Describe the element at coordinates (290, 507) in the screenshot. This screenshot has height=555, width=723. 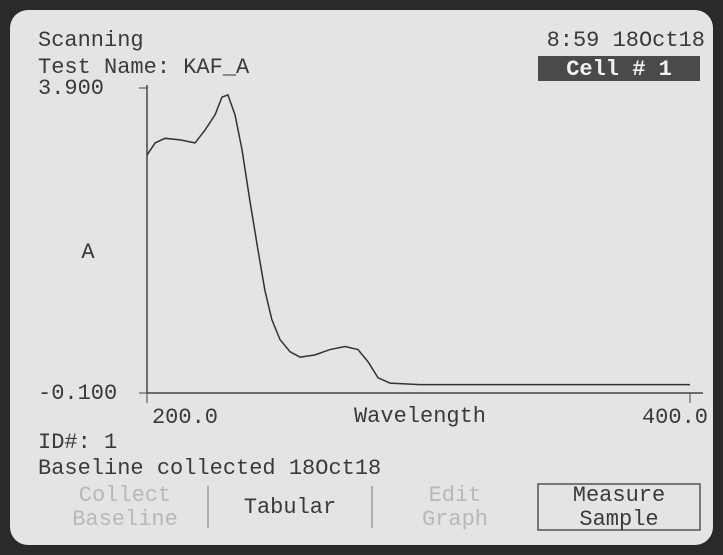
I see `button-label: Tabular` at that location.